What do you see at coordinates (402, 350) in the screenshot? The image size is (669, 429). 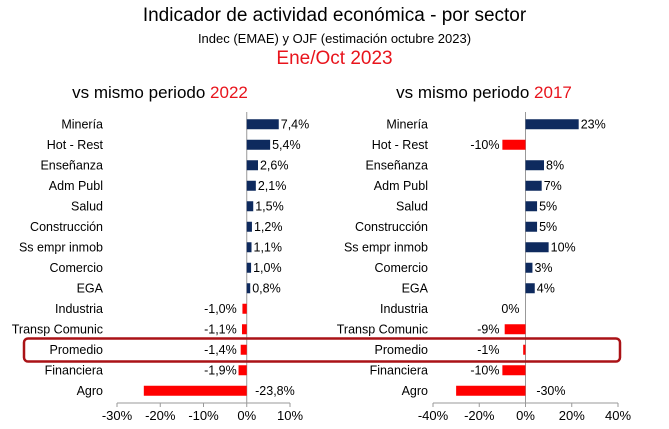 I see `right-category-label: Promedio` at bounding box center [402, 350].